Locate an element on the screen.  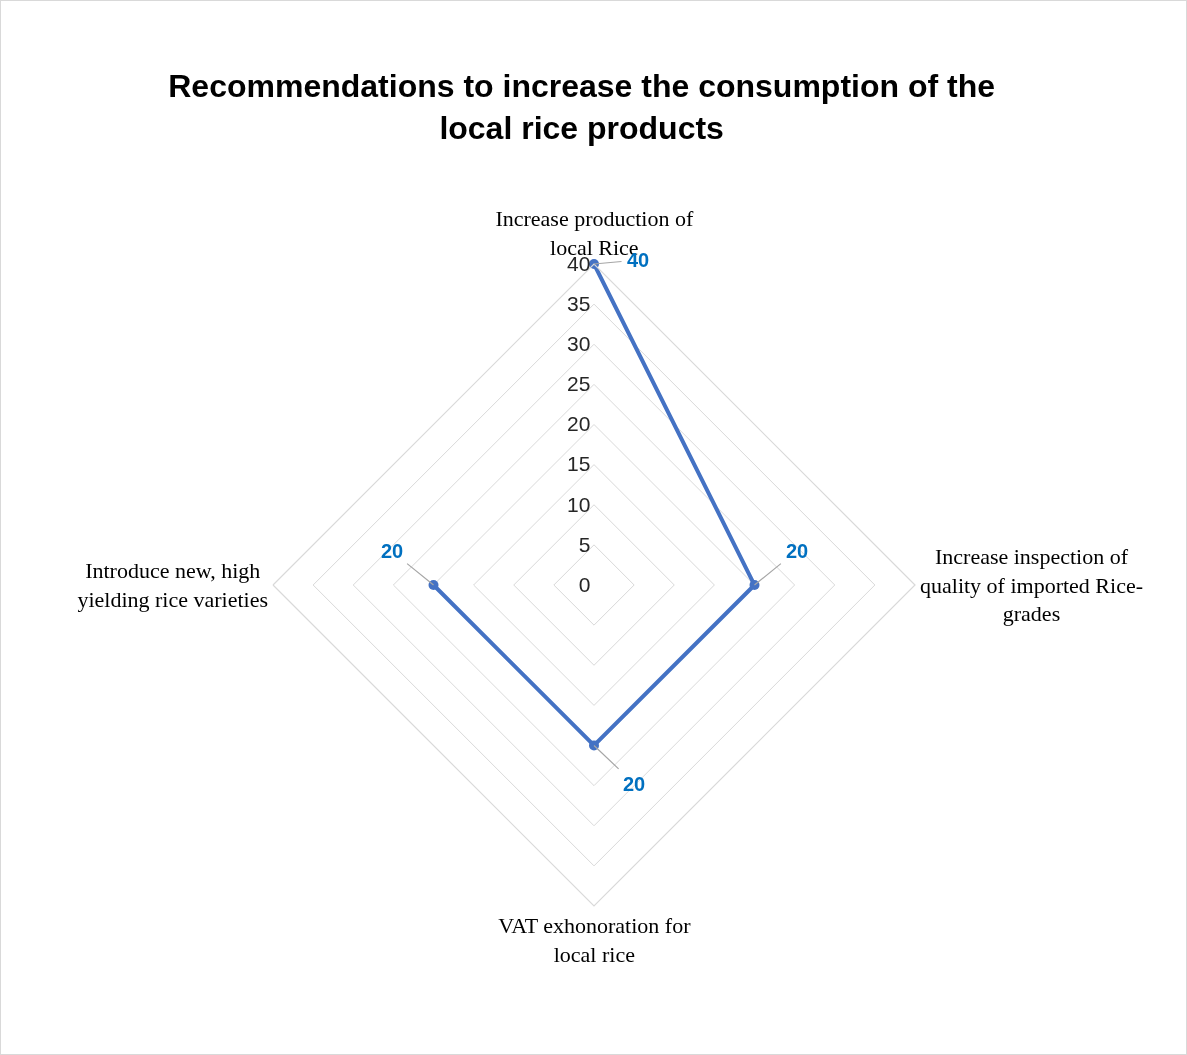
y-tick-label: 25 is located at coordinates (578, 384).